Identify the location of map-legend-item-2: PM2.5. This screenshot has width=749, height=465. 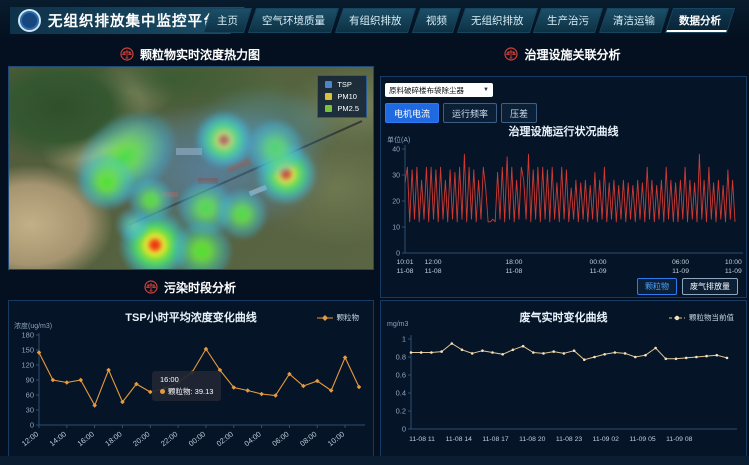
(342, 108).